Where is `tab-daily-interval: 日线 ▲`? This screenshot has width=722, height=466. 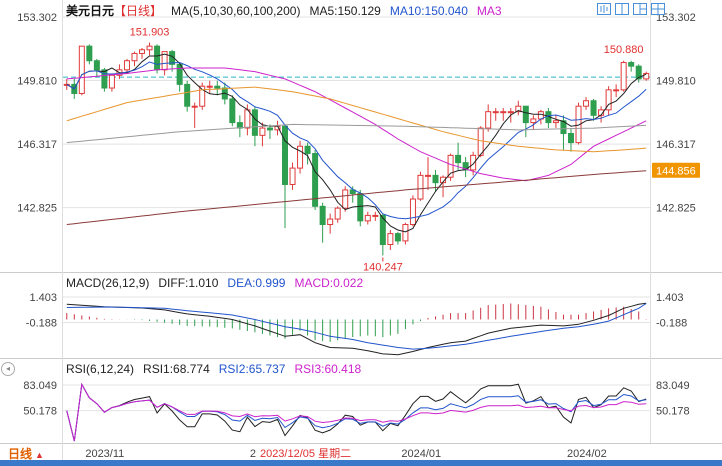 tab-daily-interval: 日线 ▲ is located at coordinates (26, 453).